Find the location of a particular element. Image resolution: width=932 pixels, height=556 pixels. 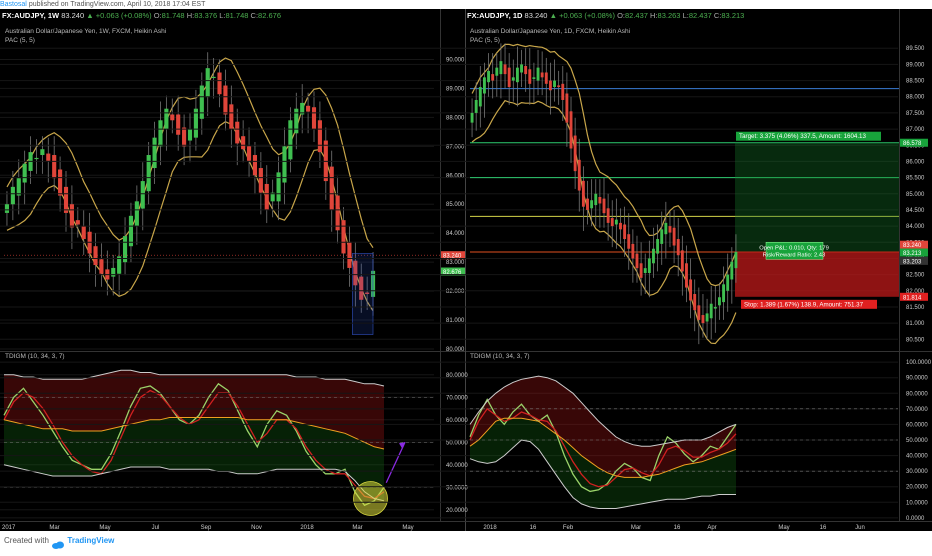

right-price-tick-label: 88.500 is located at coordinates (915, 82).